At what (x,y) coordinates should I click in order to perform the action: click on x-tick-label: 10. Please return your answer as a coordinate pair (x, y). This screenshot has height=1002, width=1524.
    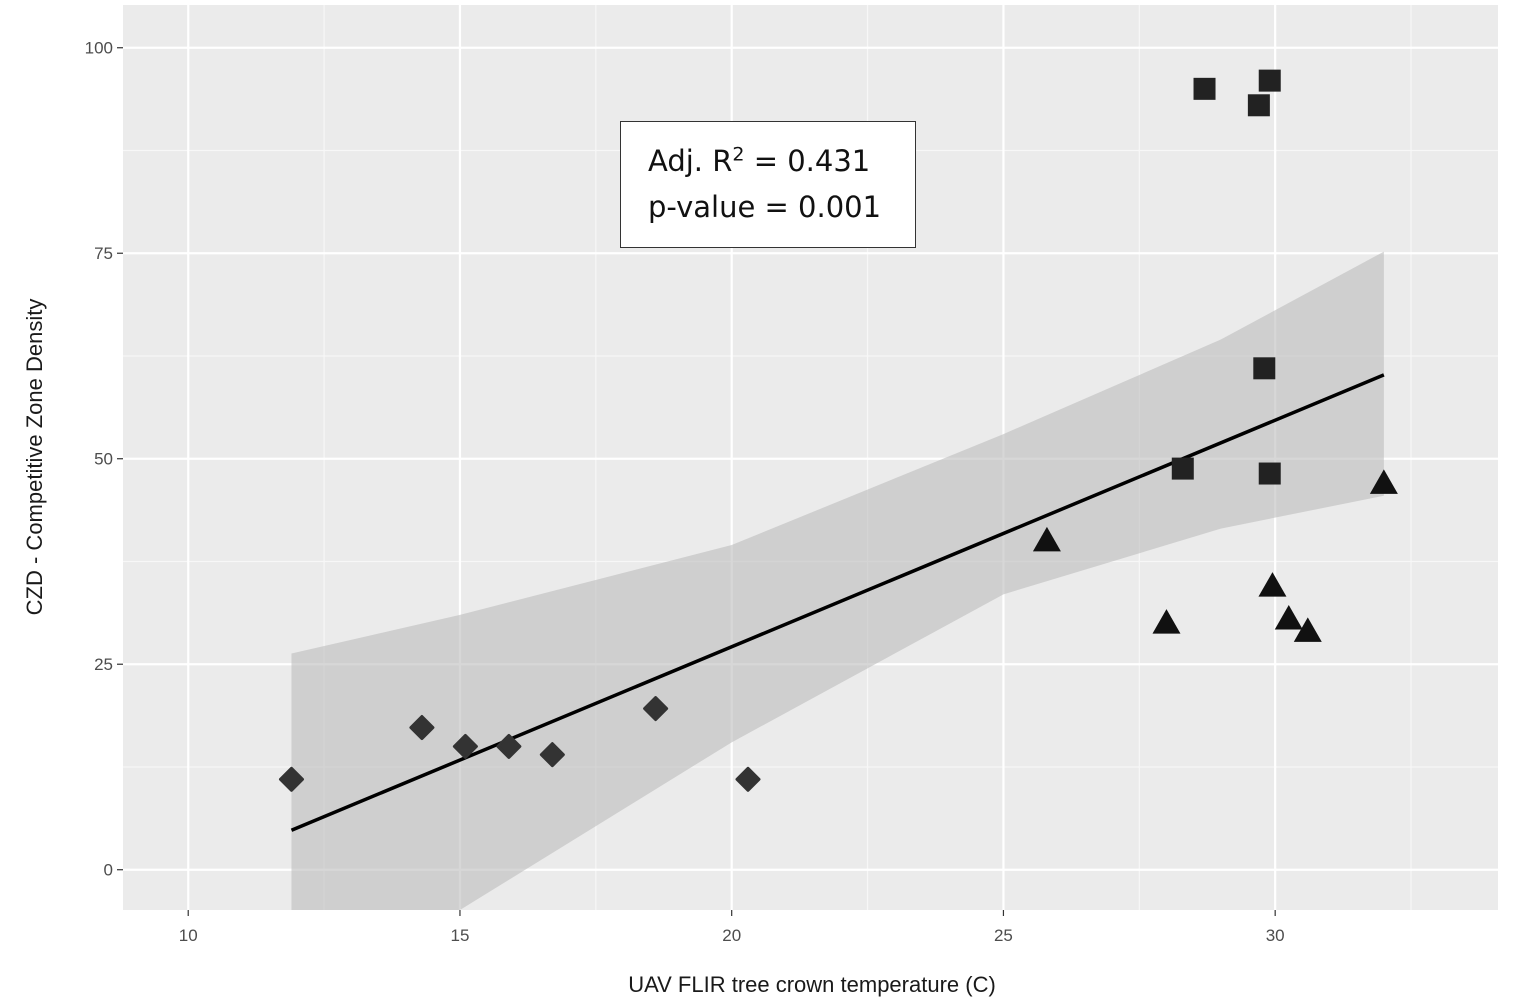
    Looking at the image, I should click on (188, 935).